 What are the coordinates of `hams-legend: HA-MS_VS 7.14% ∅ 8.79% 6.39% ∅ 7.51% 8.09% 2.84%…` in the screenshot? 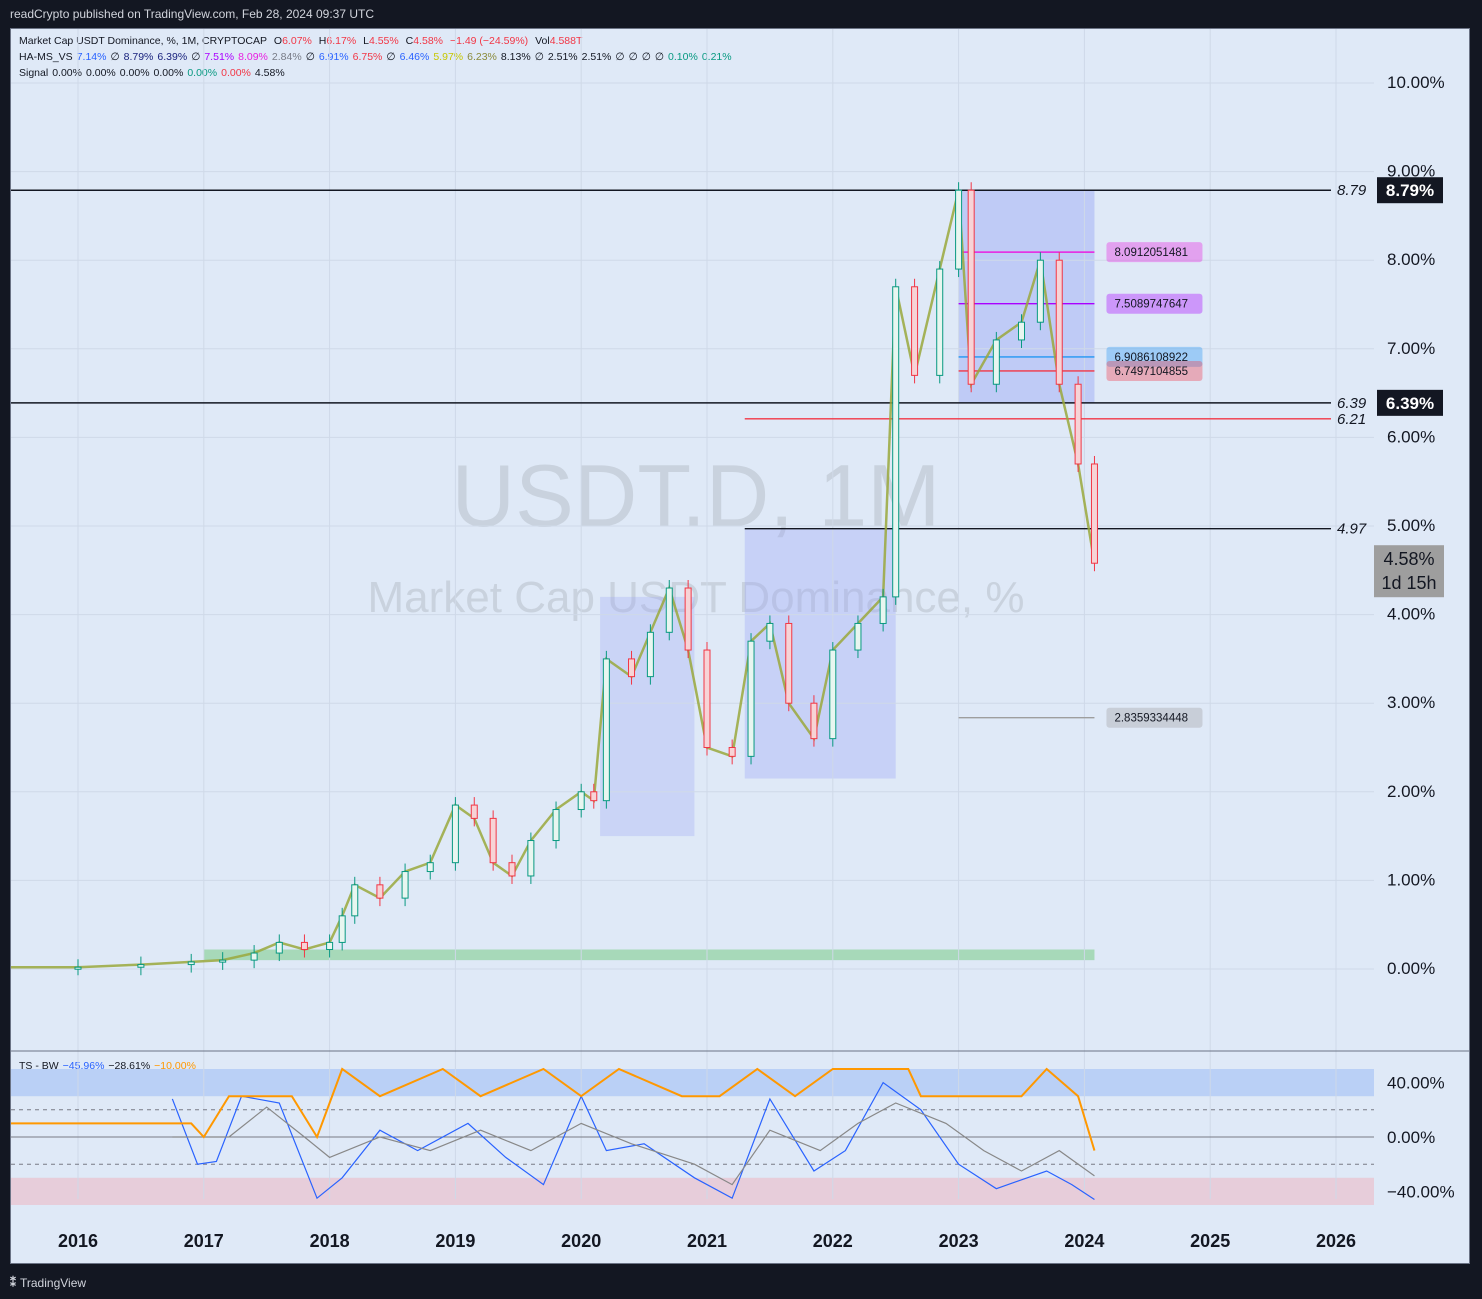 It's located at (379, 57).